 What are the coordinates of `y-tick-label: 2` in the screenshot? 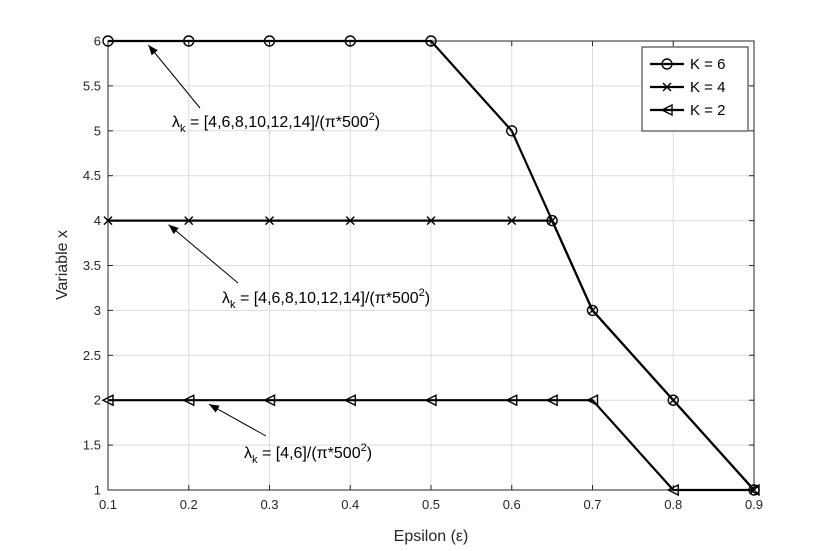 It's located at (97, 400).